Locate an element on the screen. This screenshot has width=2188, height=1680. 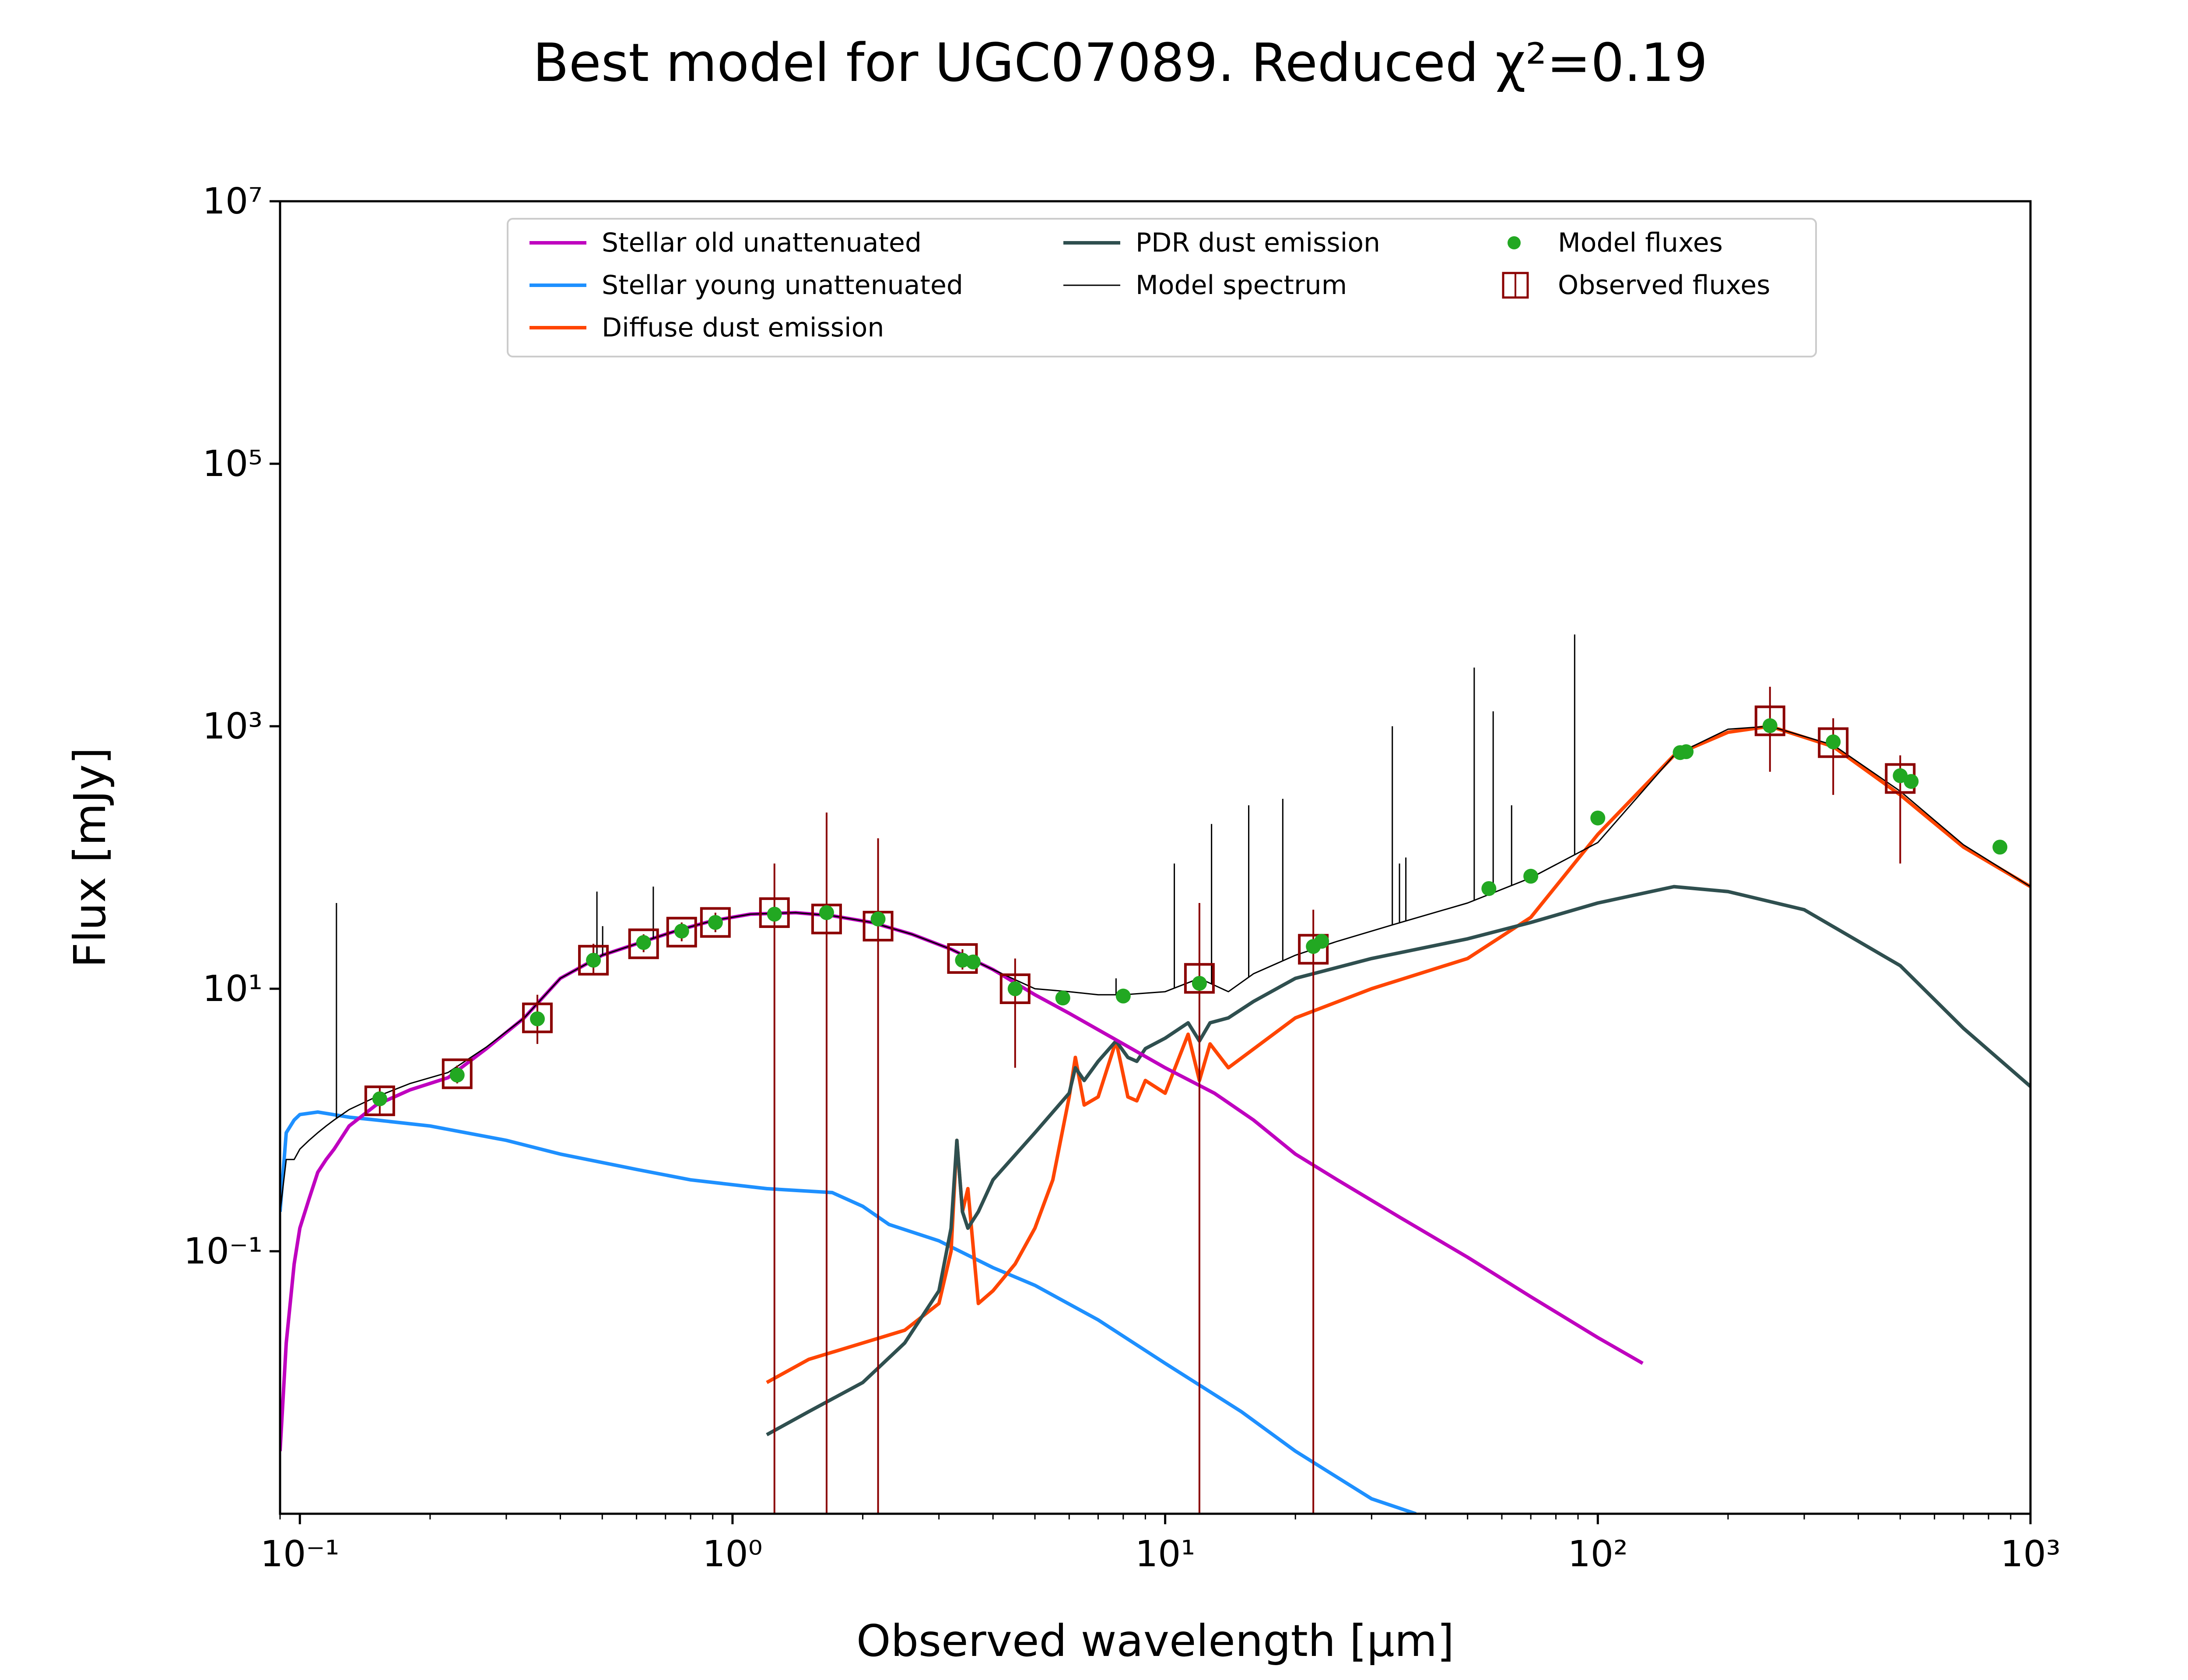
series-line-stellar-young-unattenuated is located at coordinates (849, 1312).